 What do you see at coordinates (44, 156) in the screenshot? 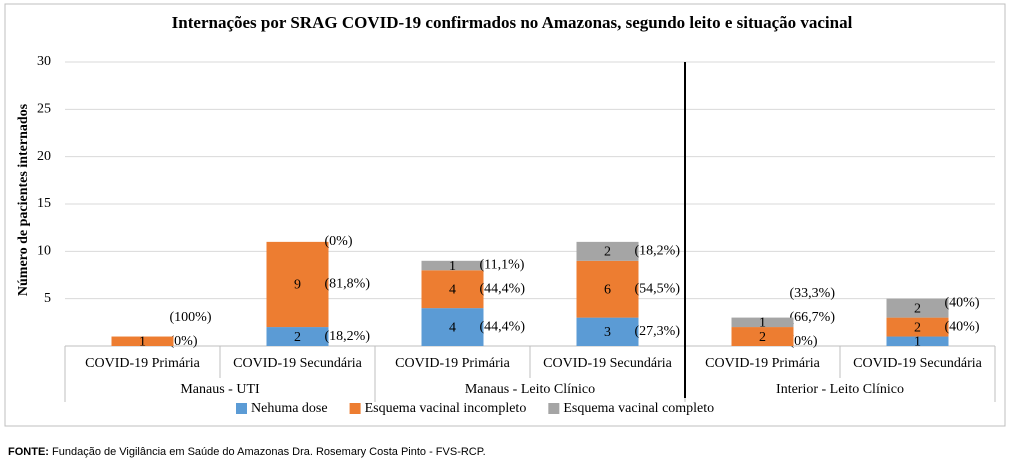
I see `y-tick-label: 20` at bounding box center [44, 156].